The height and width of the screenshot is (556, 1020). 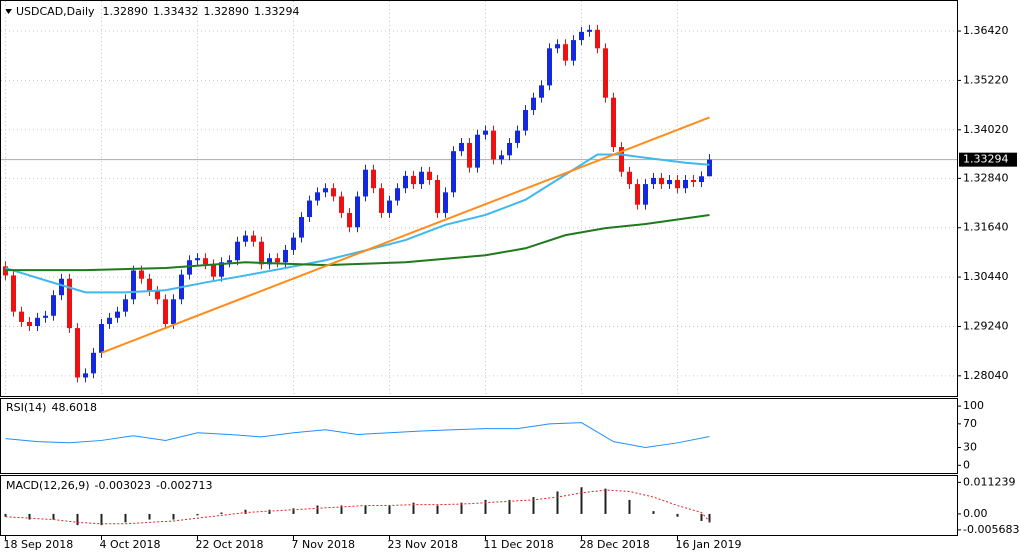 I want to click on price-label: 1.33294, so click(x=986, y=159).